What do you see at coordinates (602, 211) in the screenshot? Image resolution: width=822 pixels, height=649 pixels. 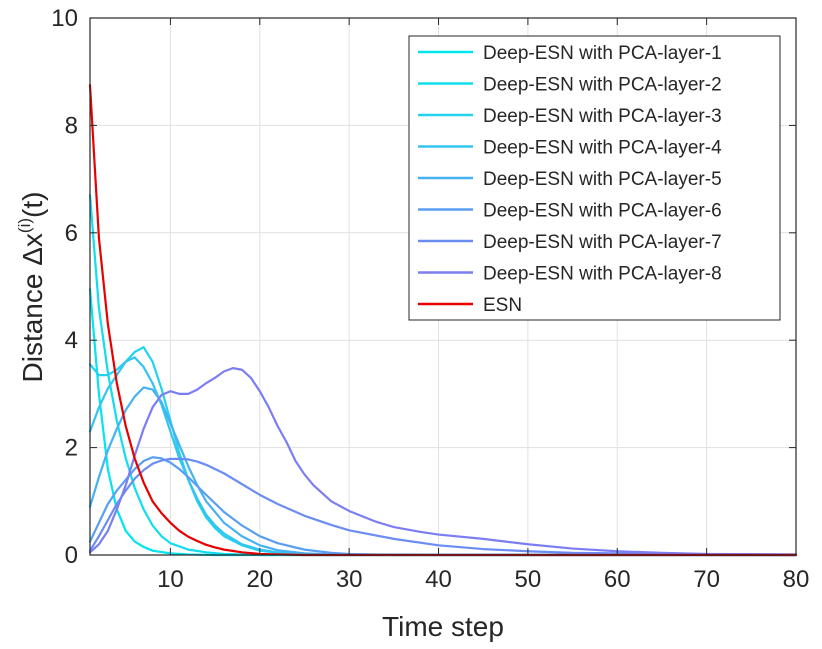 I see `legend-label: Deep-ESN with PCA-layer-6` at bounding box center [602, 211].